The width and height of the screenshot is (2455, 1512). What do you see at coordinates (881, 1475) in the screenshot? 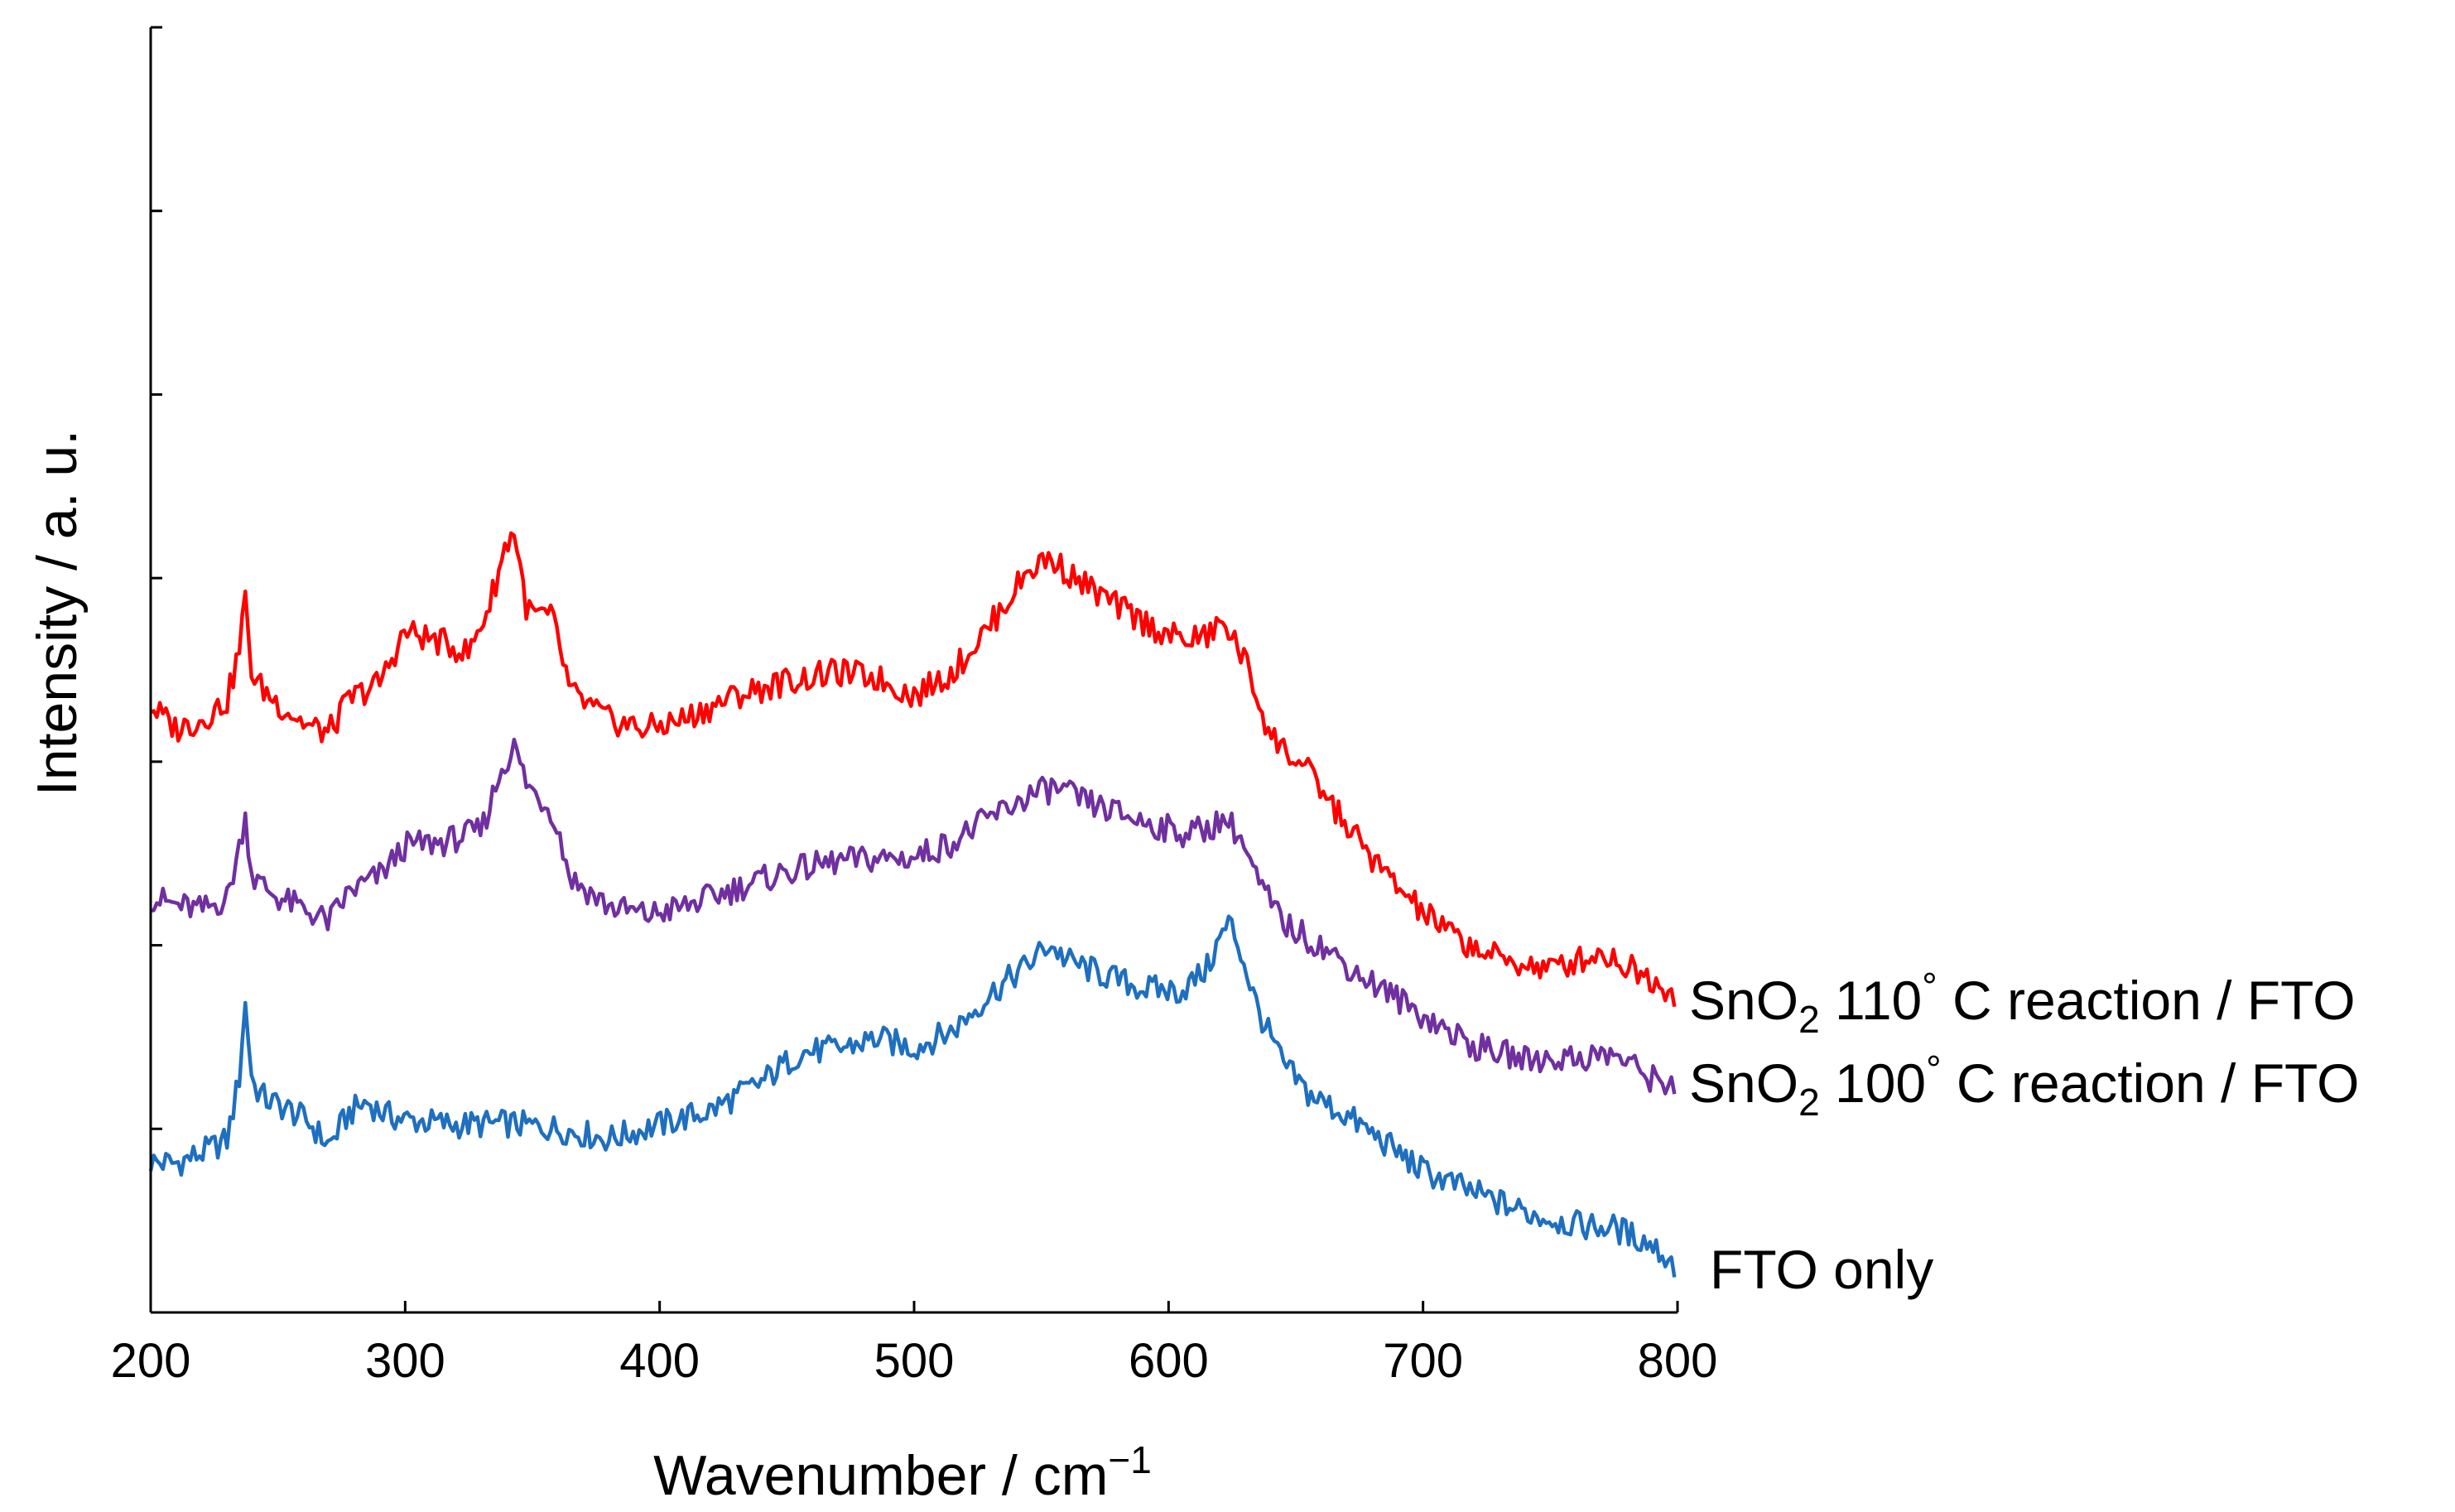
I see `x-axis-title-text: Wavenumber / cm` at bounding box center [881, 1475].